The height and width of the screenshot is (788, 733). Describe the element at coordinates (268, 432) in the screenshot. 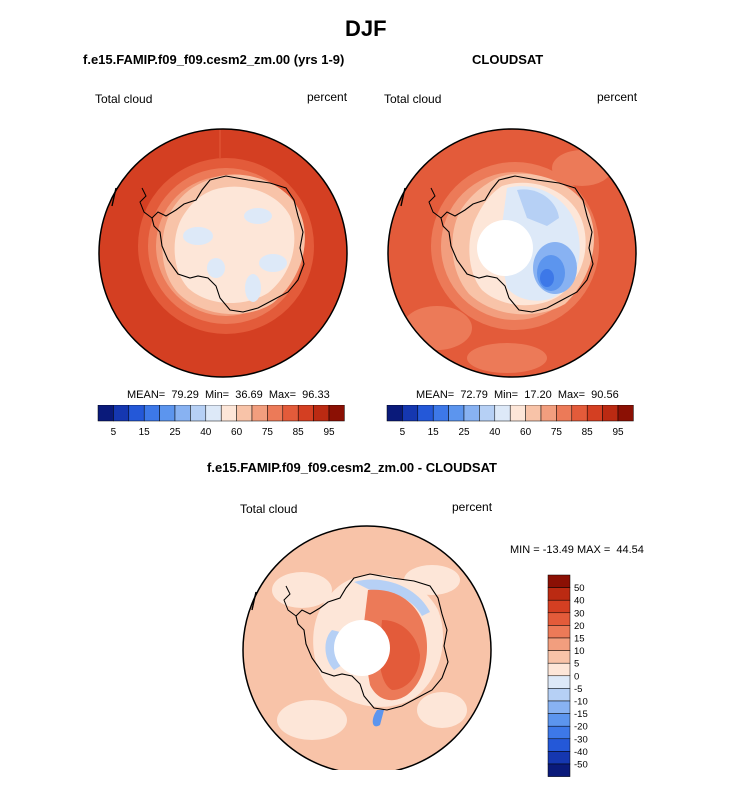

I see `panel1-colorbar-tick-label: 75` at that location.